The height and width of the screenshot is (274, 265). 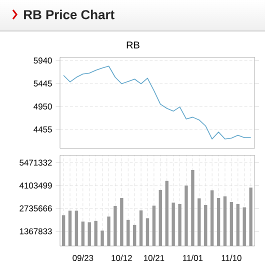 What do you see at coordinates (83, 257) in the screenshot?
I see `x-tick-label: 09/23` at bounding box center [83, 257].